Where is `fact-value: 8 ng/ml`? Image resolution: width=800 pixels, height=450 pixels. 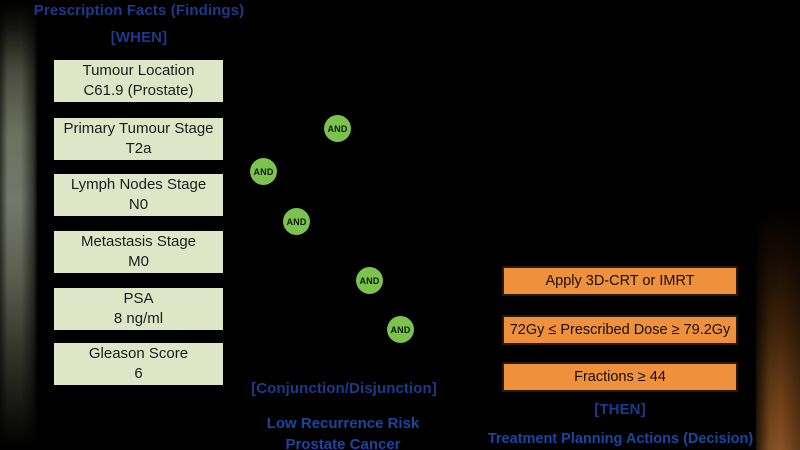 fact-value: 8 ng/ml is located at coordinates (138, 318).